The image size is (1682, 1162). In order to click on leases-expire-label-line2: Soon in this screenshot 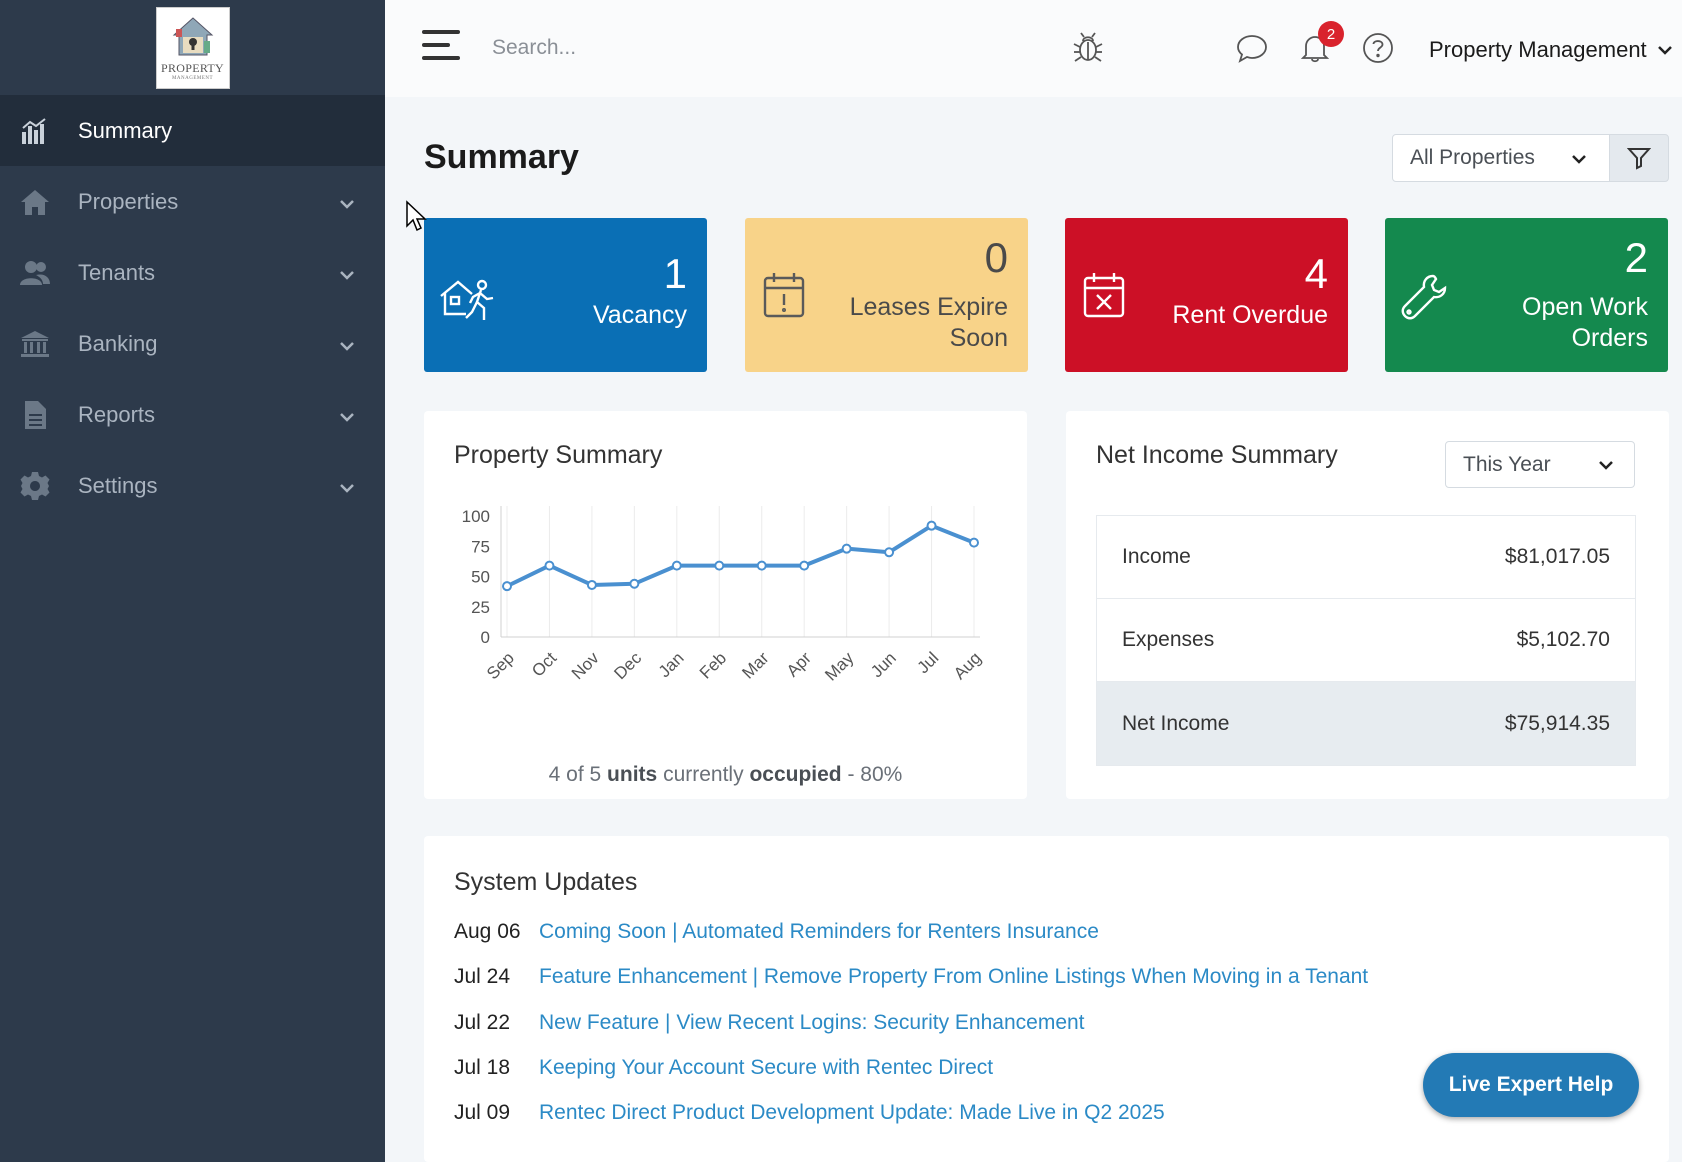, I will do `click(978, 338)`.